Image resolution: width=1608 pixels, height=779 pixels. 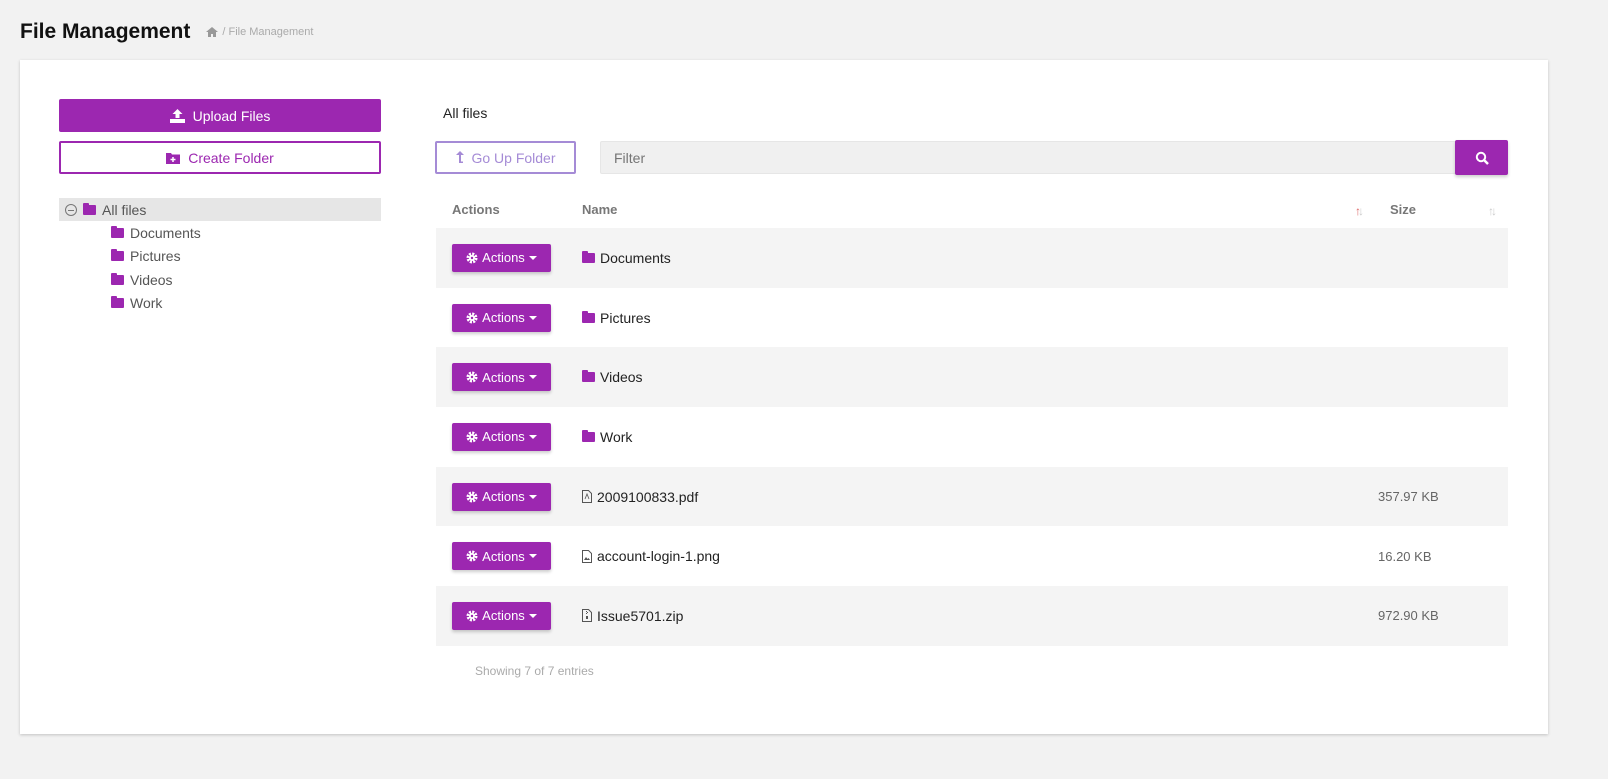 What do you see at coordinates (231, 157) in the screenshot?
I see `create-folder-label: Create Folder` at bounding box center [231, 157].